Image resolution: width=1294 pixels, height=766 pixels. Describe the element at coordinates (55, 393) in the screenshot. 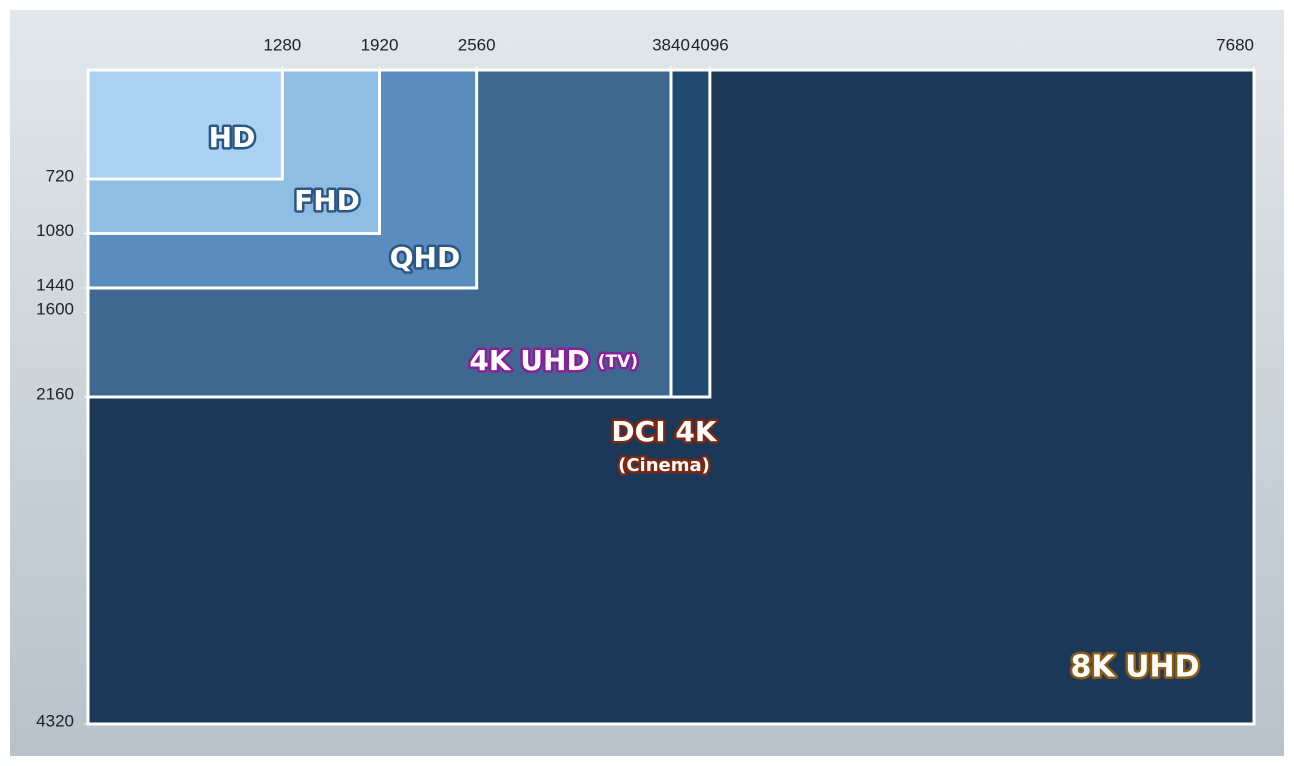

I see `y-tick-label: 2160` at that location.